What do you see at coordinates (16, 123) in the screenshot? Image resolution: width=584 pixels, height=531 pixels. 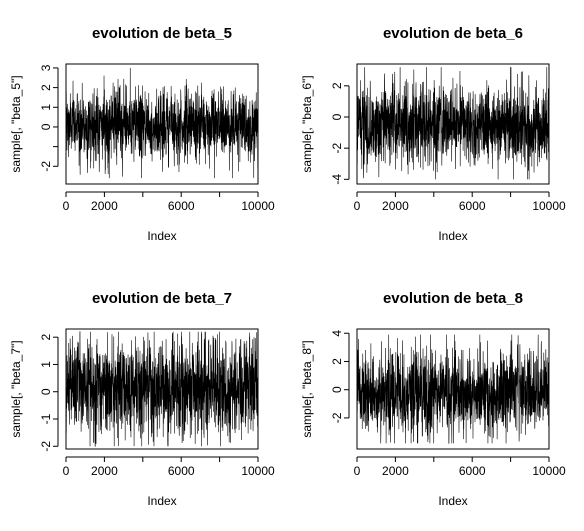 I see `y-axis-label: sample[, "beta_5"]` at bounding box center [16, 123].